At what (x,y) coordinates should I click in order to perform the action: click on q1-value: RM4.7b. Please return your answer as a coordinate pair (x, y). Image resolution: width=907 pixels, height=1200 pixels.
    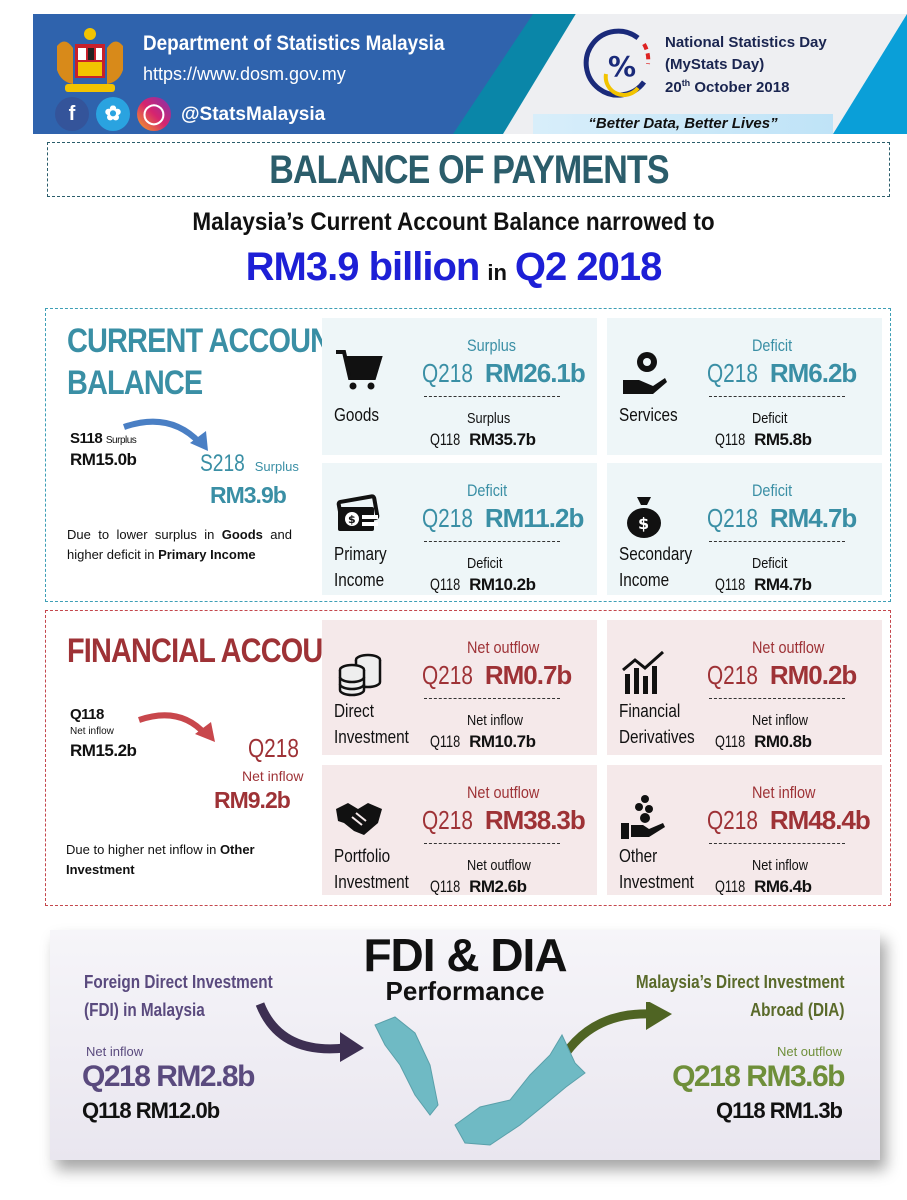
    Looking at the image, I should click on (783, 584).